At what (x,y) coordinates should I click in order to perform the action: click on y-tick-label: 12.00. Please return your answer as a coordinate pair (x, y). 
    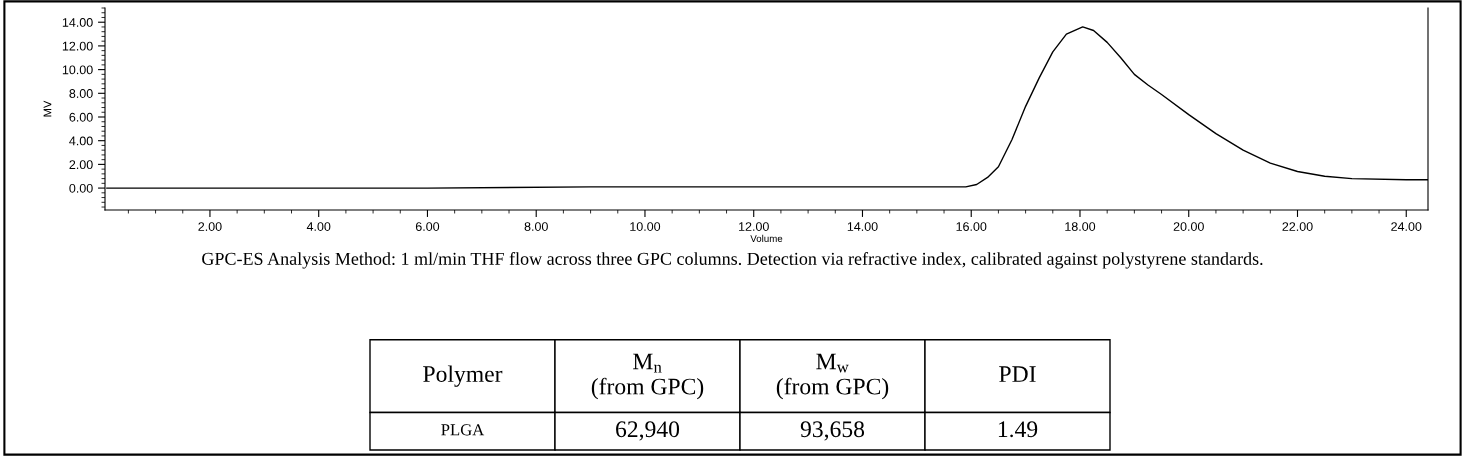
    Looking at the image, I should click on (77, 46).